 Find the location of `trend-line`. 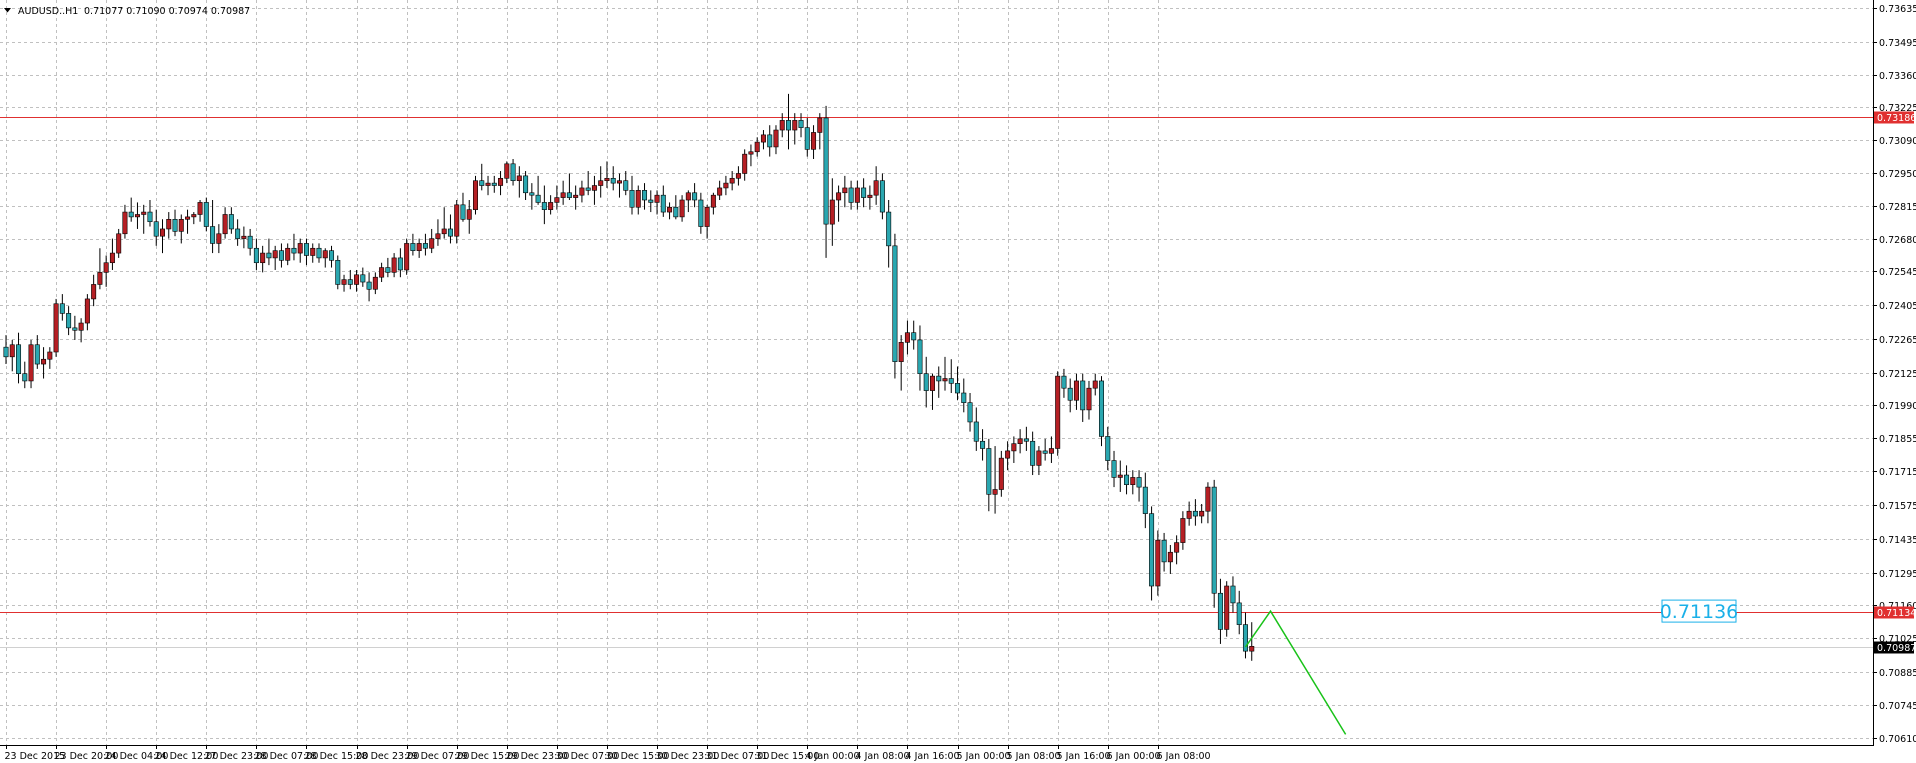

trend-line is located at coordinates (1295, 672).